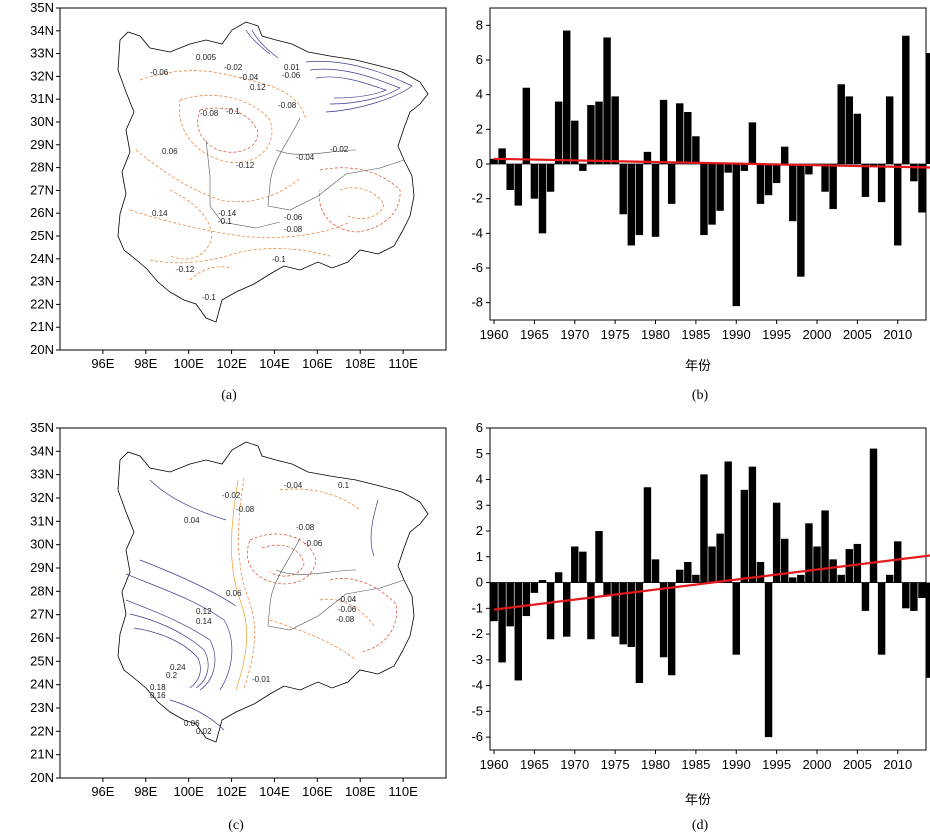 This screenshot has width=930, height=839. I want to click on lon-tick-label: 104E, so click(274, 791).